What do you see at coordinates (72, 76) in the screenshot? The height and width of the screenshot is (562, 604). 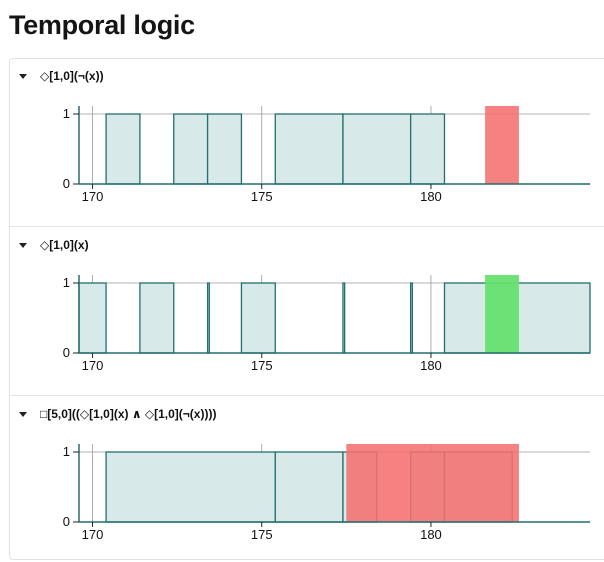 I see `panel-1-formula: ◇[1,0](¬(x))` at bounding box center [72, 76].